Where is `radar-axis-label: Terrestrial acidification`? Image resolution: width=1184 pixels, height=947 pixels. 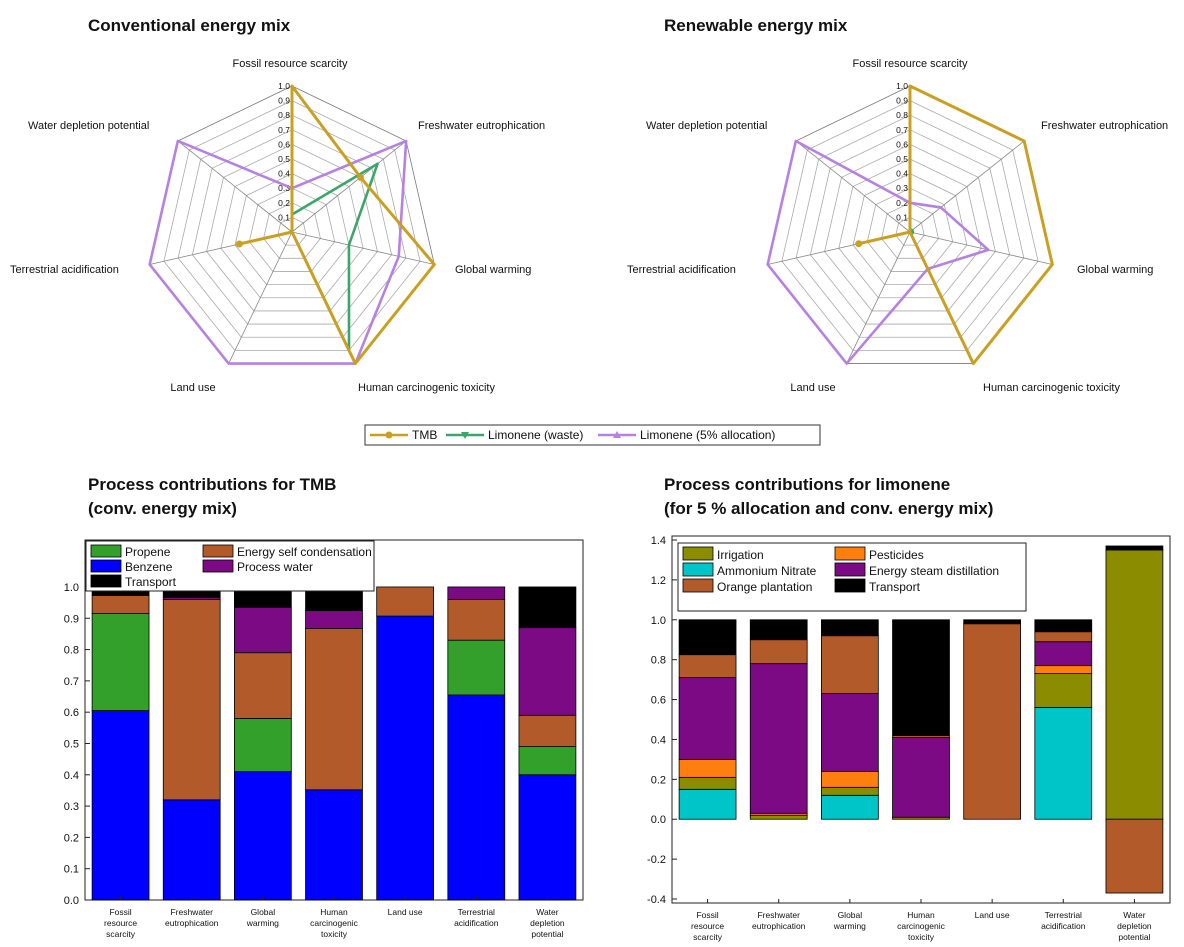
radar-axis-label: Terrestrial acidification is located at coordinates (681, 270).